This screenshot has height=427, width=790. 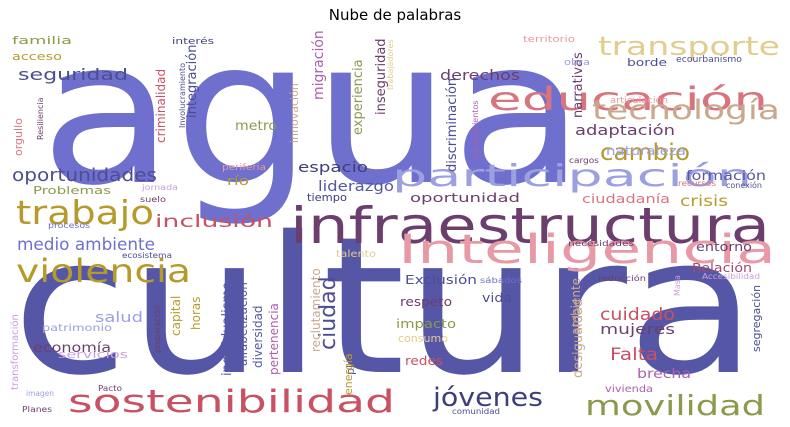 What do you see at coordinates (110, 388) in the screenshot?
I see `word-pacto: Pacto` at bounding box center [110, 388].